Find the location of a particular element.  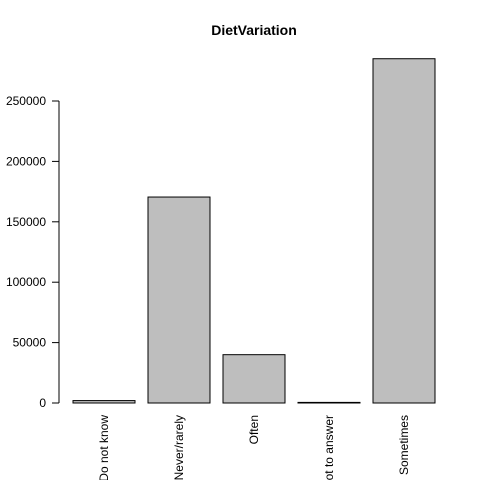

x-category-label: Prefer not to answer is located at coordinates (329, 447).